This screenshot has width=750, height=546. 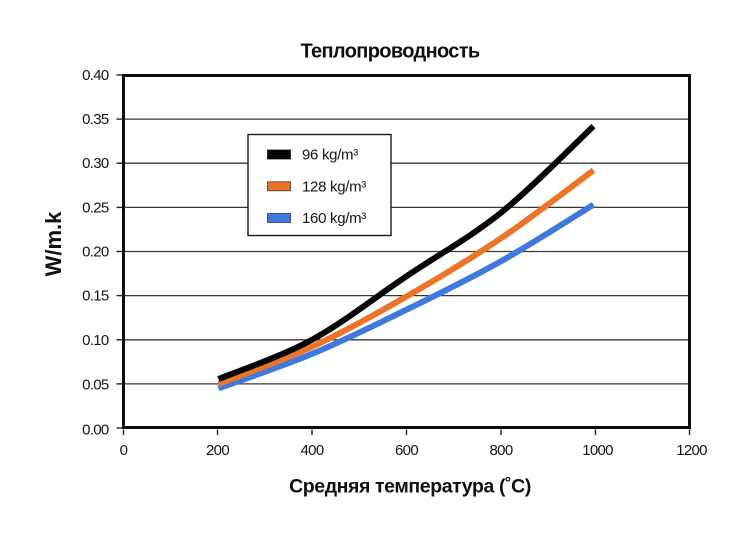 I want to click on svg-text: 0.15, so click(x=95, y=296).